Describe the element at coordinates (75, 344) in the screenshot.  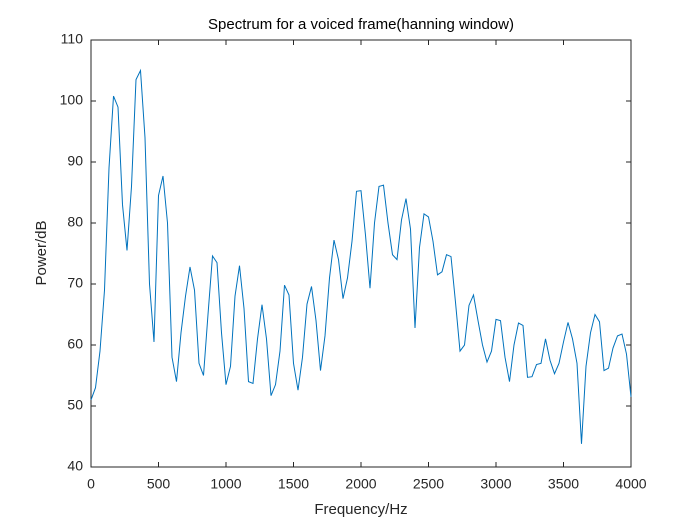
I see `y-tick-label: 60` at that location.